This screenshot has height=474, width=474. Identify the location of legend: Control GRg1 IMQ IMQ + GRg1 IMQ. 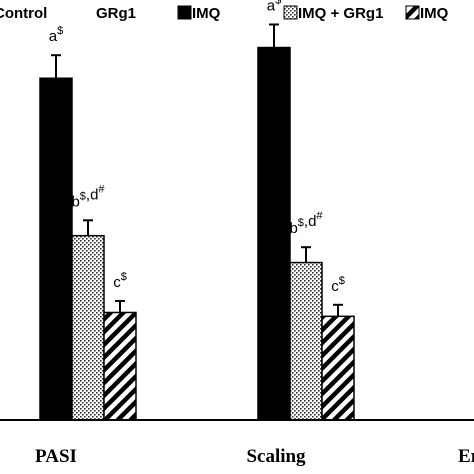
(224, 13).